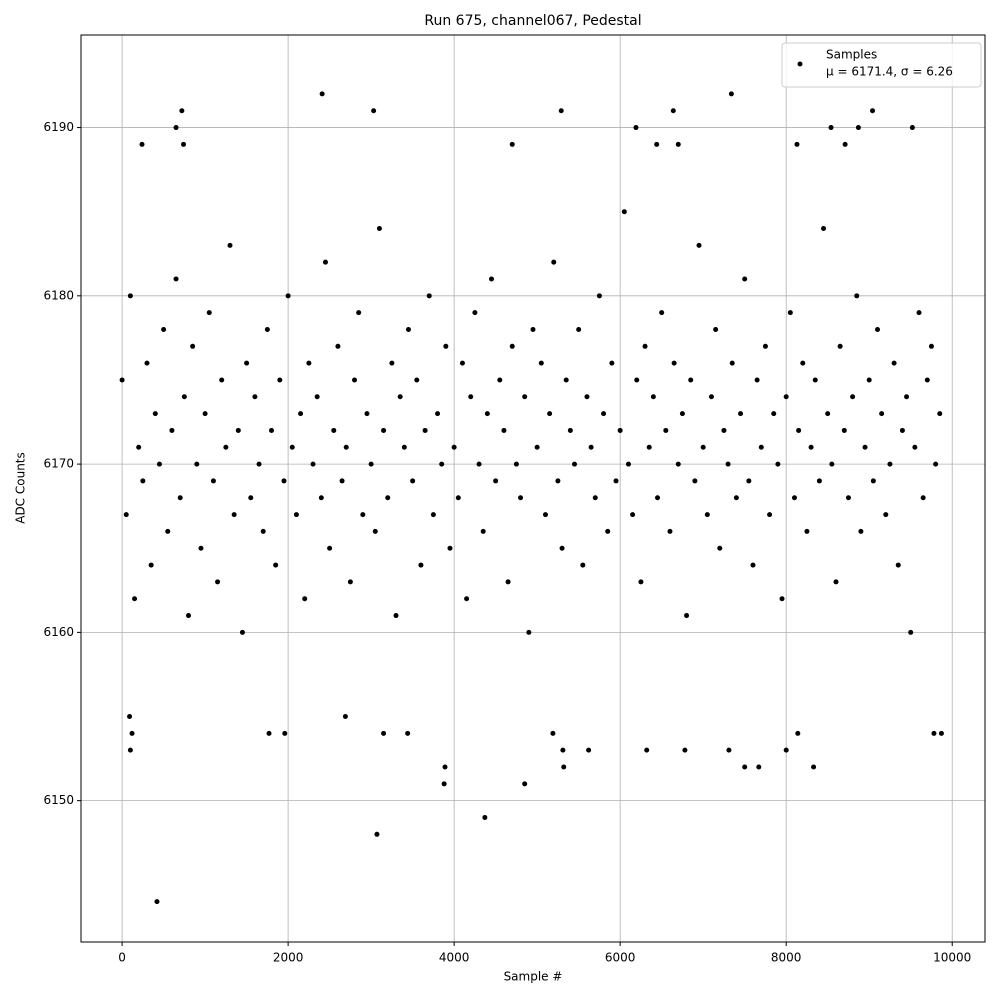 The width and height of the screenshot is (1000, 1004). Describe the element at coordinates (786, 958) in the screenshot. I see `x-tick-label: 8000` at that location.